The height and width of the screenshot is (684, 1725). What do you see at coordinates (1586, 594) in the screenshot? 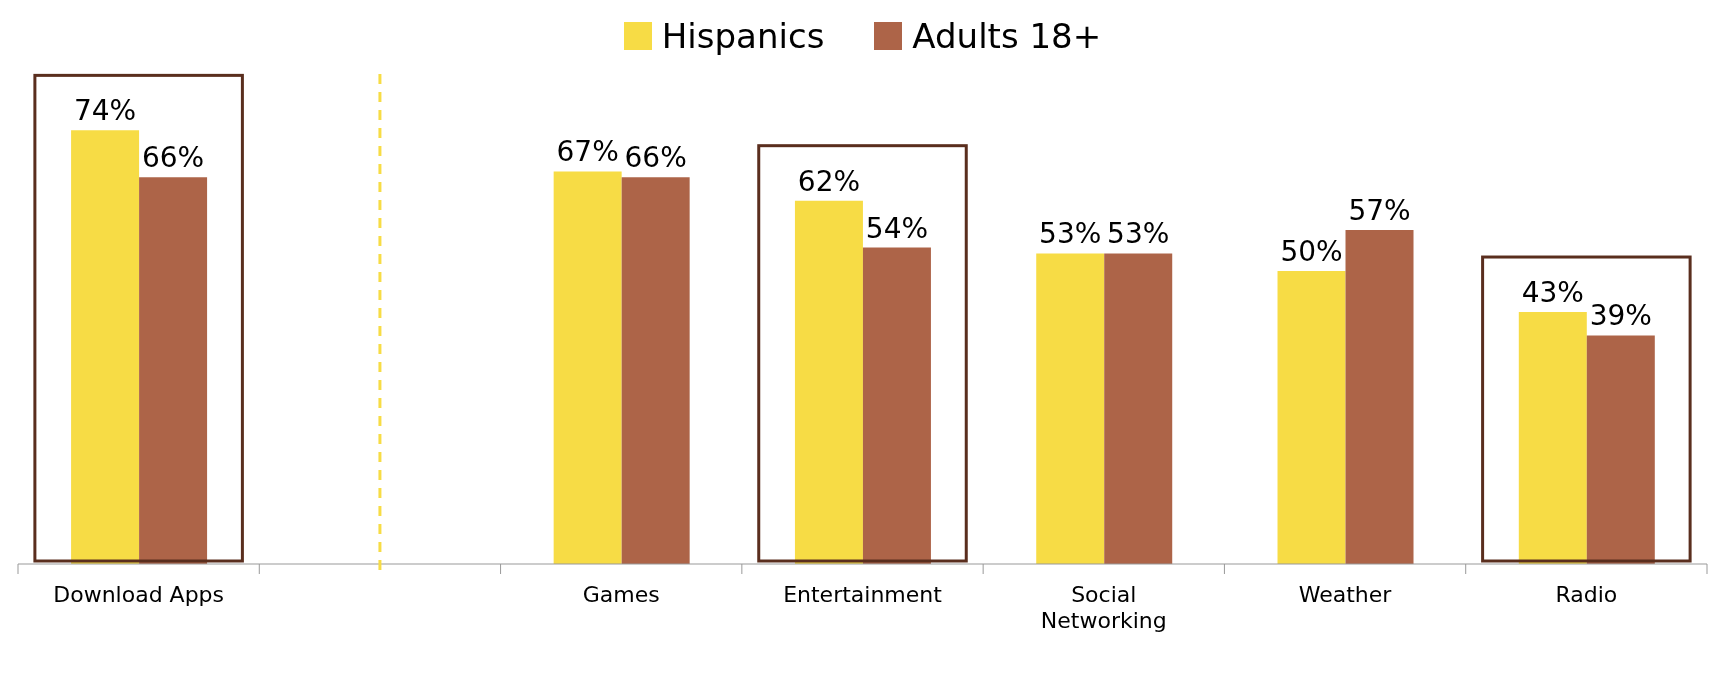
I see `x-tick-label: Radio` at bounding box center [1586, 594].